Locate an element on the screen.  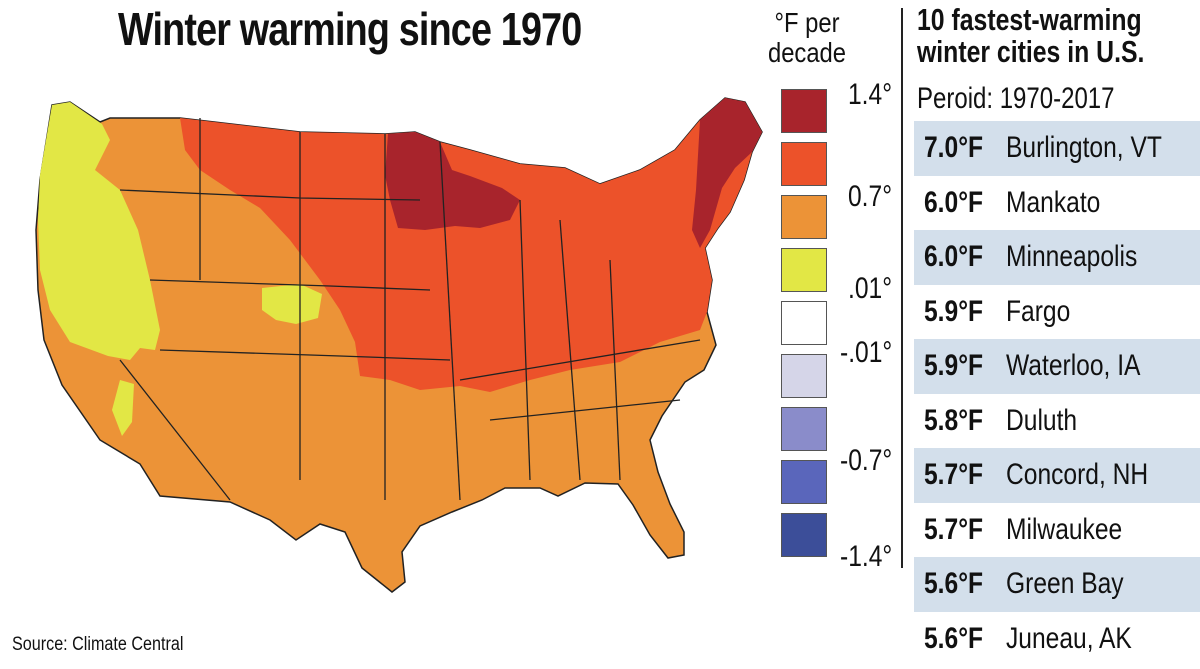
panel-title: 10 fastest-warming winter cities in U.S. is located at coordinates (1031, 35).